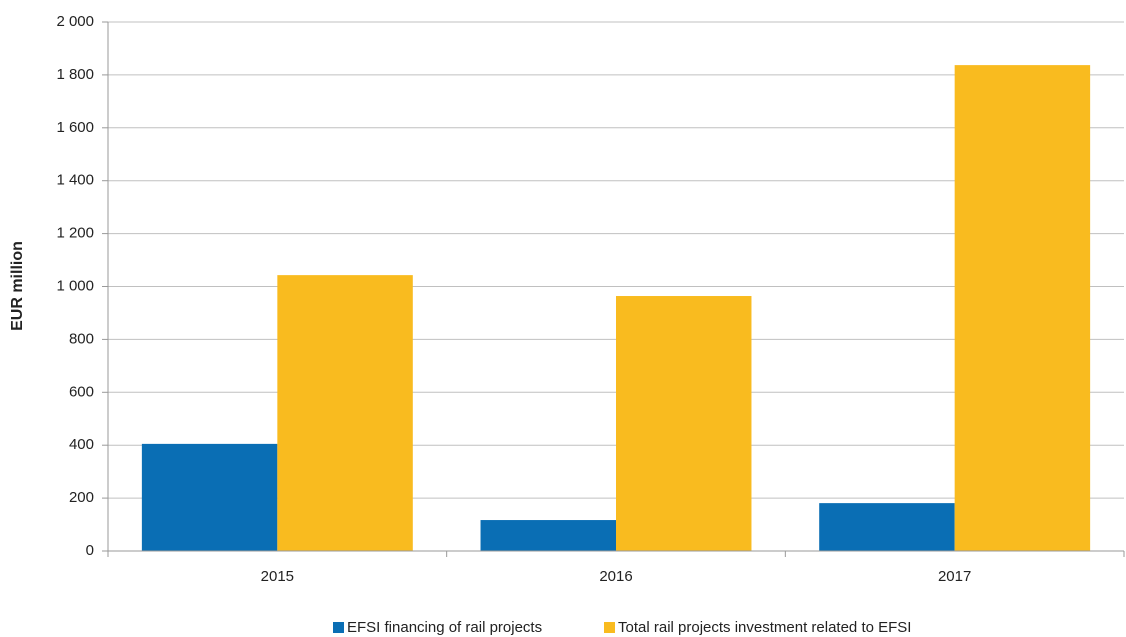 Image resolution: width=1126 pixels, height=637 pixels. What do you see at coordinates (90, 550) in the screenshot?
I see `y-tick-label: 0` at bounding box center [90, 550].